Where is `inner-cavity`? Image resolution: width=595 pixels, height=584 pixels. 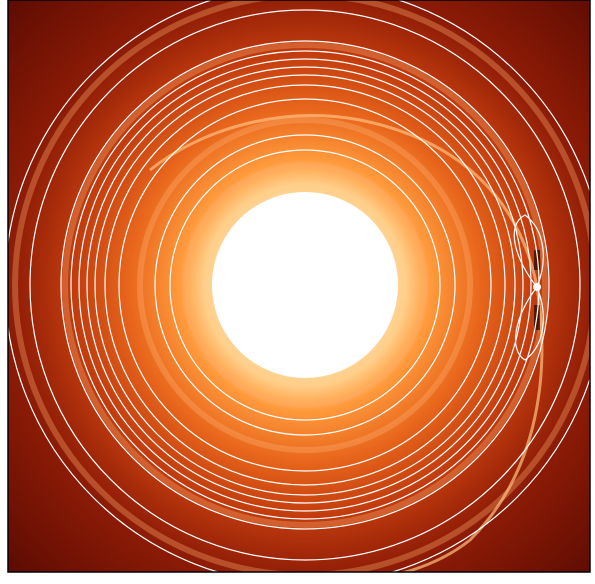 inner-cavity is located at coordinates (305, 285).